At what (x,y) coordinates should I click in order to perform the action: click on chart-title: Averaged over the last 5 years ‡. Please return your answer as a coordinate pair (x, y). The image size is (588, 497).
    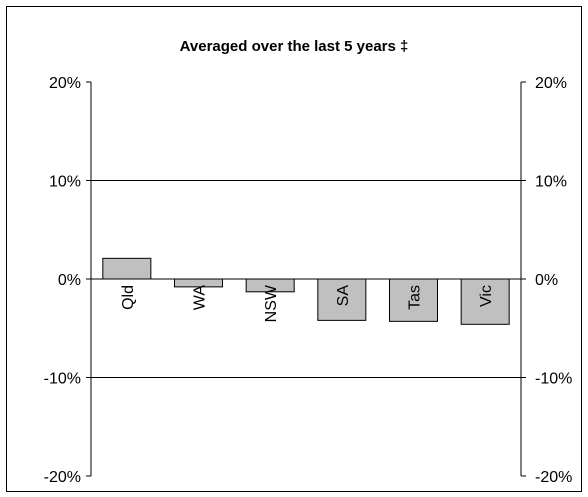
    Looking at the image, I should click on (294, 46).